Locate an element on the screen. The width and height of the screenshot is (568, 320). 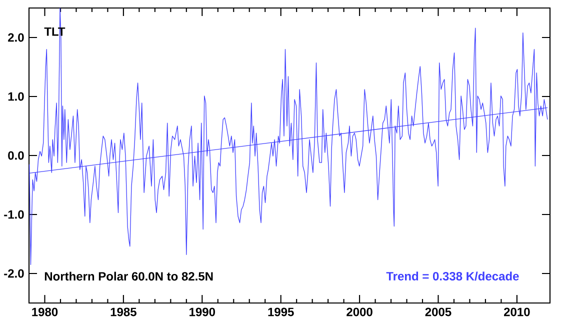
x-tick-label: 2000 is located at coordinates (359, 312).